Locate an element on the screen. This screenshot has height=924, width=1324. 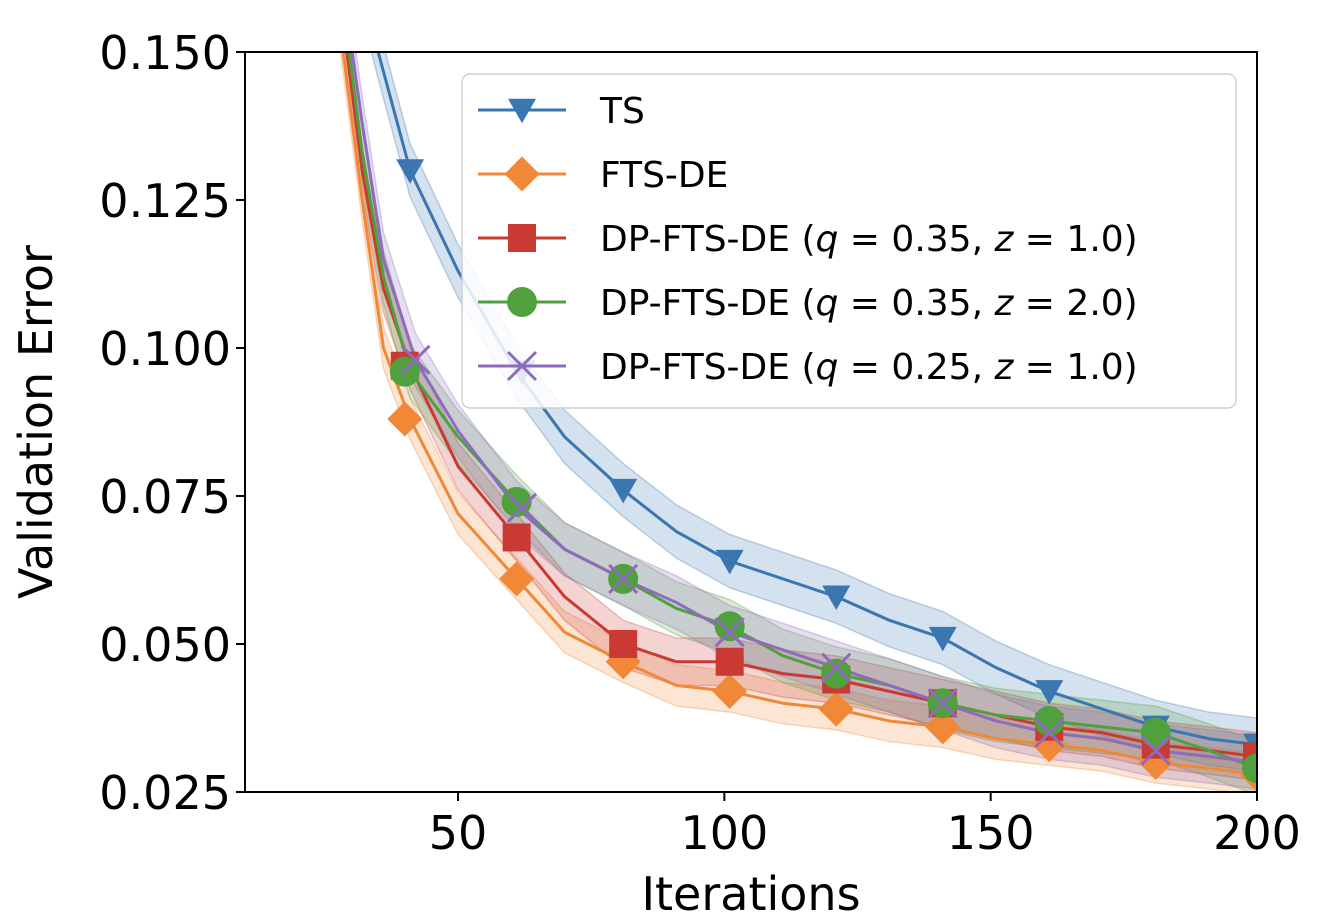
y-tick-label-1: 0.050 is located at coordinates (165, 645).